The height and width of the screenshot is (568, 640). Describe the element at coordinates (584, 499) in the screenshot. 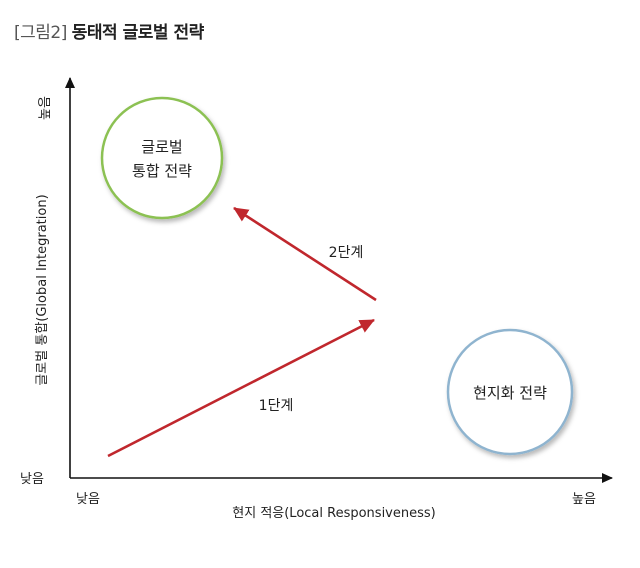

I see `x-axis-high-label: 높음` at that location.